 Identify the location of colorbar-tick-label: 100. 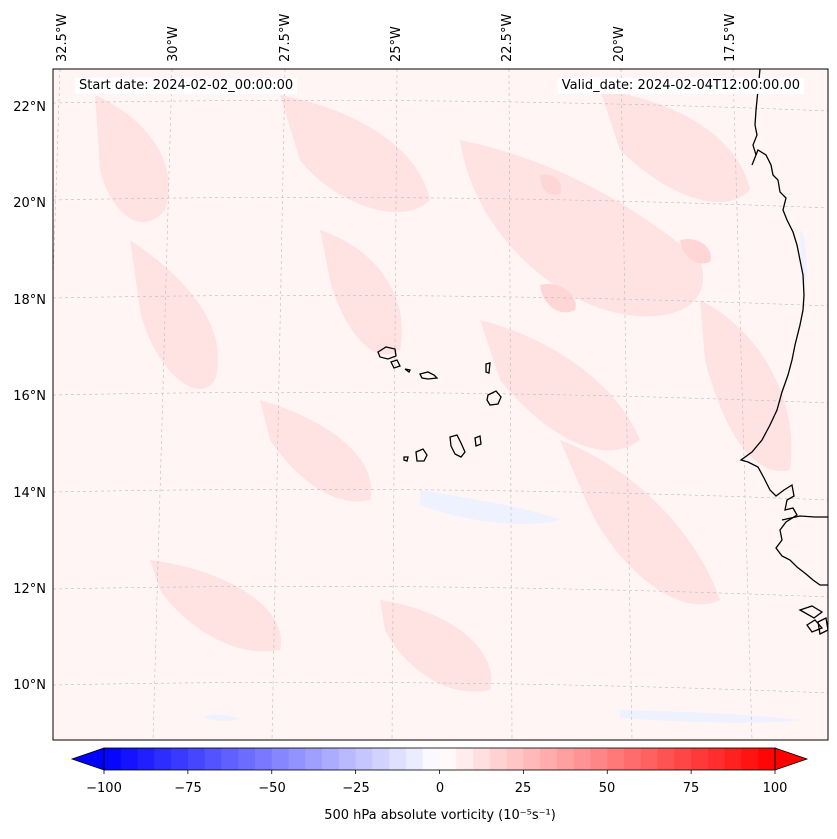
(775, 788).